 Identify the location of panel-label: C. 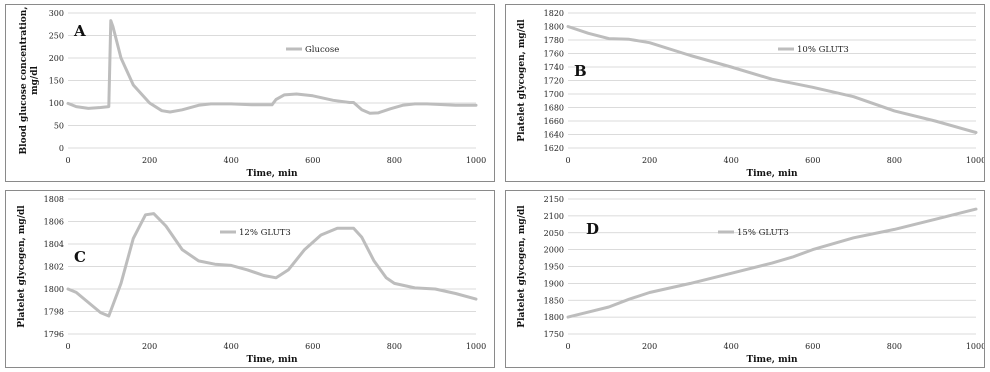
(80, 257).